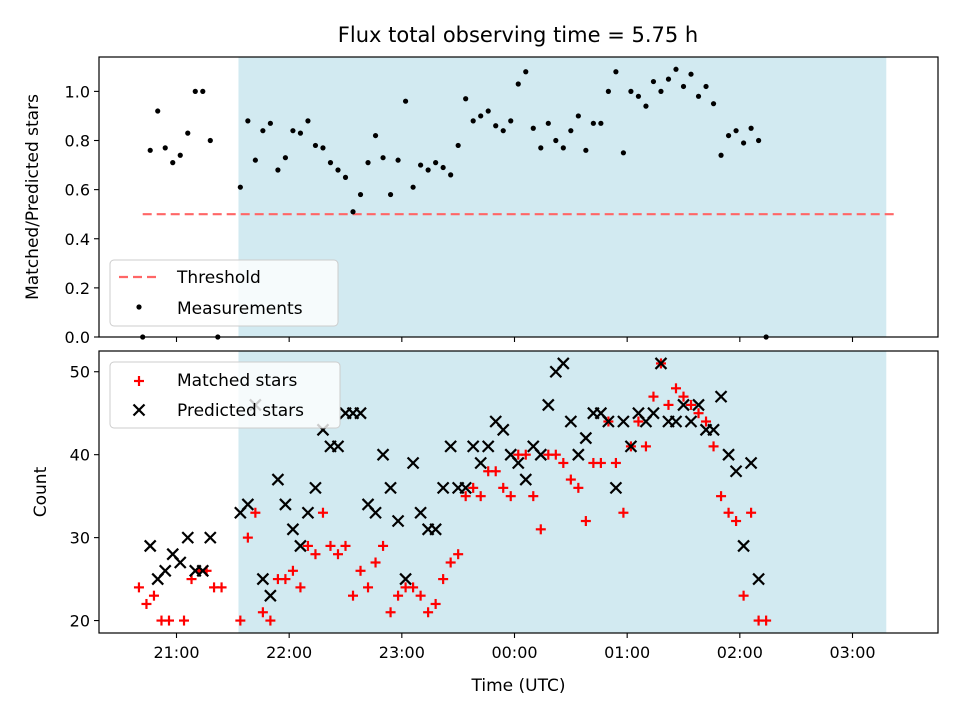 The width and height of the screenshot is (960, 720). I want to click on x-tick-label: 01:00, so click(627, 652).